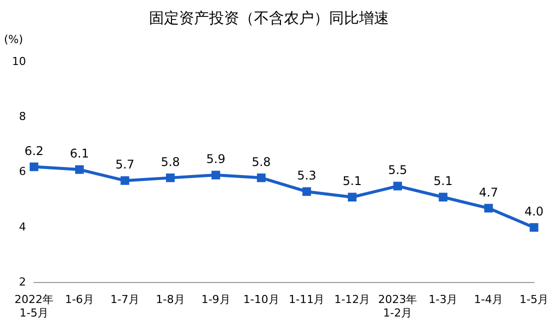  What do you see at coordinates (534, 211) in the screenshot?
I see `data-label: 4.0` at bounding box center [534, 211].